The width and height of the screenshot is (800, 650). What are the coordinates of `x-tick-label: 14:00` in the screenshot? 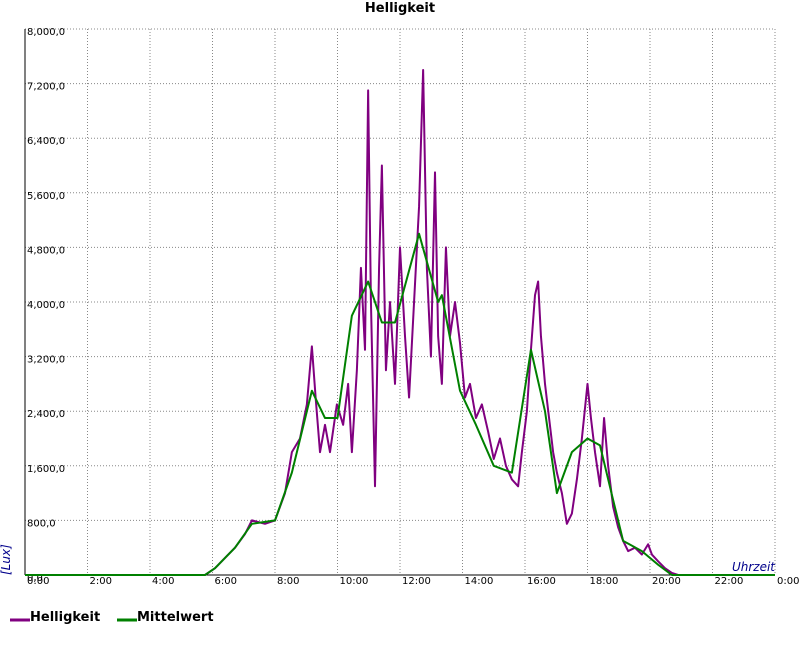 It's located at (479, 581).